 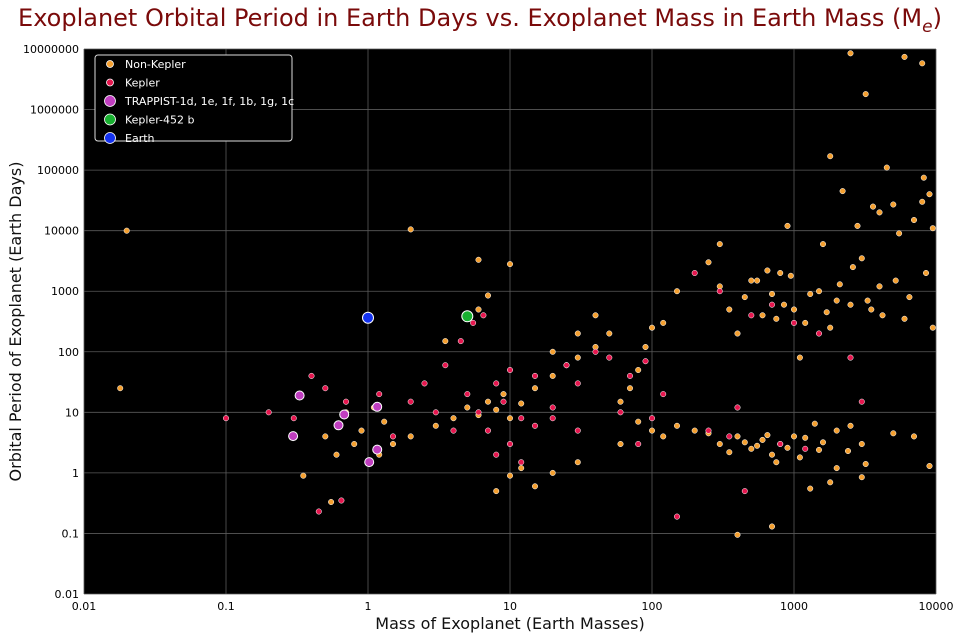 What do you see at coordinates (209, 101) in the screenshot?
I see `legend-label: TRAPPIST-1d, 1e, 1f, 1b, 1g, 1c` at bounding box center [209, 101].